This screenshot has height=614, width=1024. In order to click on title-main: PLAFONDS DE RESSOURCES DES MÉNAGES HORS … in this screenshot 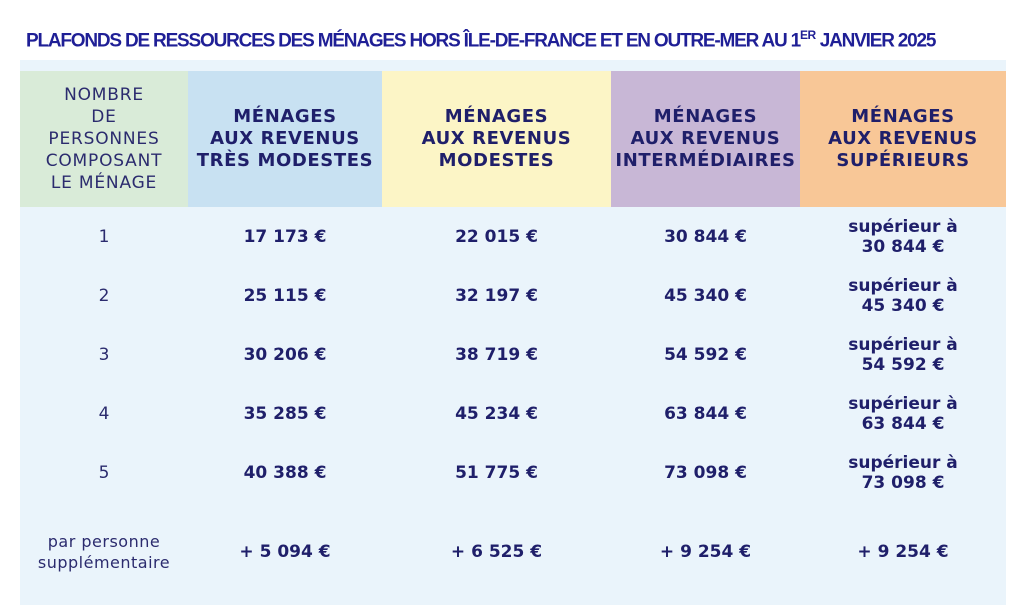, I will do `click(413, 41)`.